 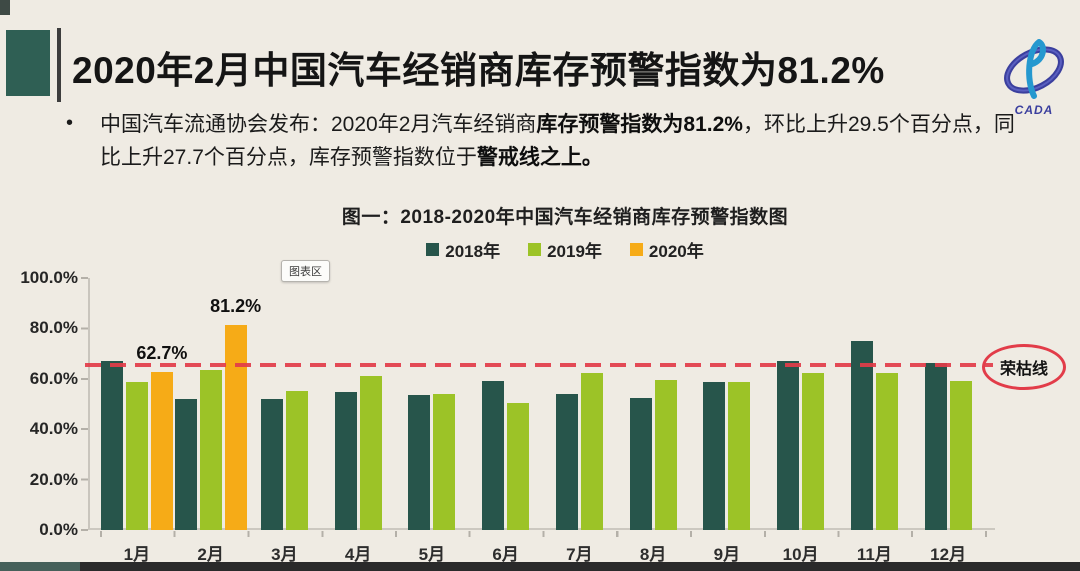 I want to click on legend-label: 2020年, so click(x=676, y=251).